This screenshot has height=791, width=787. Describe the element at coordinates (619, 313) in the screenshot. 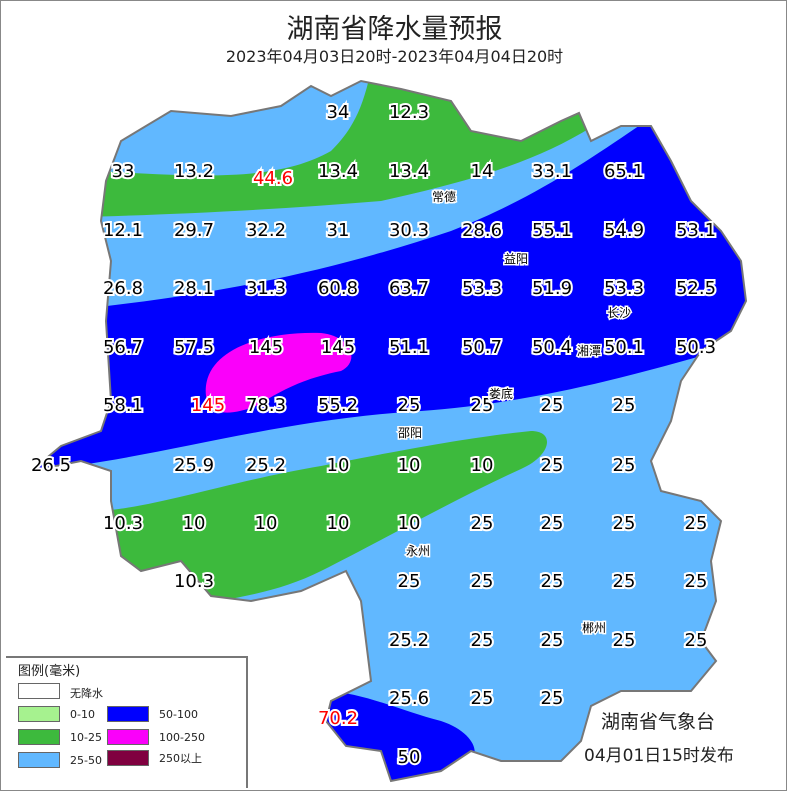

I see `city-label: 长沙` at that location.